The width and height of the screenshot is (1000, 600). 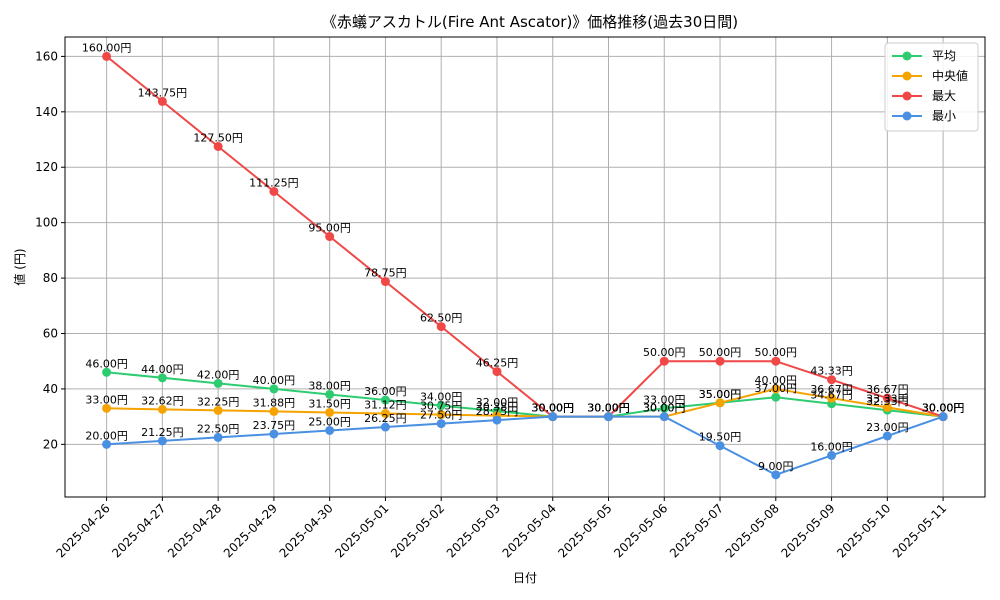 What do you see at coordinates (163, 92) in the screenshot?
I see `data-label: 143.75円` at bounding box center [163, 92].